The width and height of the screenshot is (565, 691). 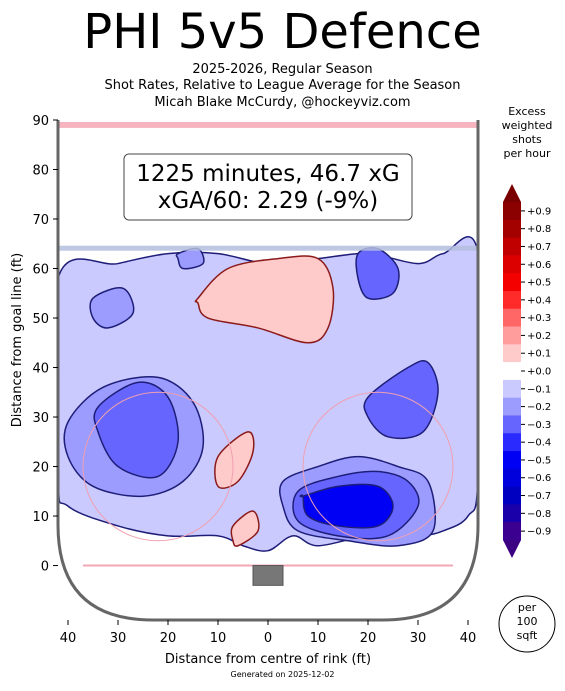 What do you see at coordinates (168, 638) in the screenshot?
I see `x-tick-label-2: 20` at bounding box center [168, 638].